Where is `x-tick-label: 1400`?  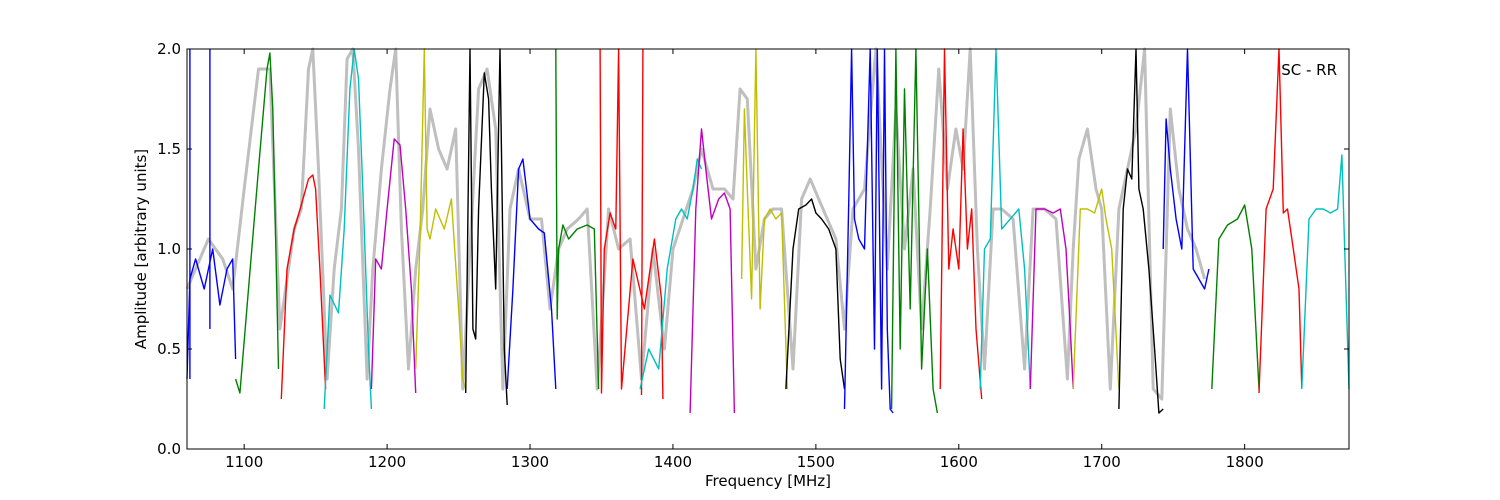
x-tick-label: 1400 is located at coordinates (673, 462).